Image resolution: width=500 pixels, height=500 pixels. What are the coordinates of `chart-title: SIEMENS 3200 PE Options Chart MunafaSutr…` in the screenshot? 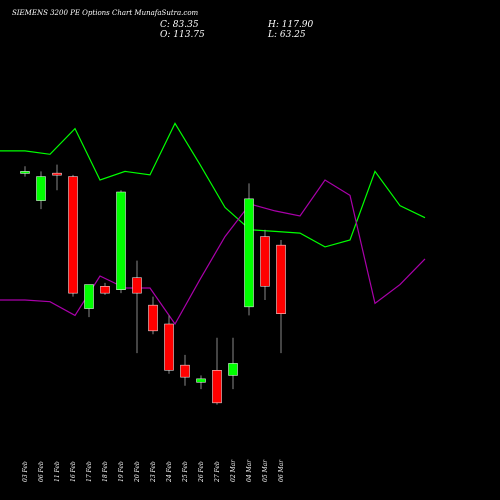 It's located at (105, 13).